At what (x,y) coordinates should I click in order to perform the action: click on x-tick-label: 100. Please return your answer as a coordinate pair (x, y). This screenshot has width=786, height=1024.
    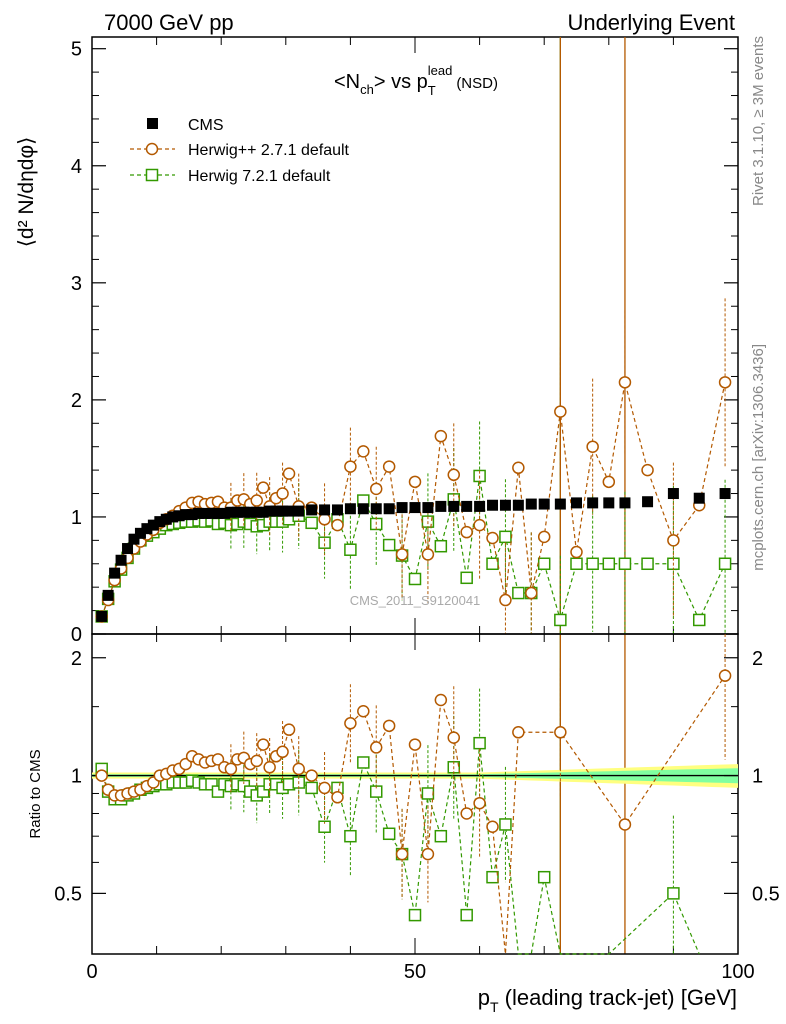
    Looking at the image, I should click on (737, 972).